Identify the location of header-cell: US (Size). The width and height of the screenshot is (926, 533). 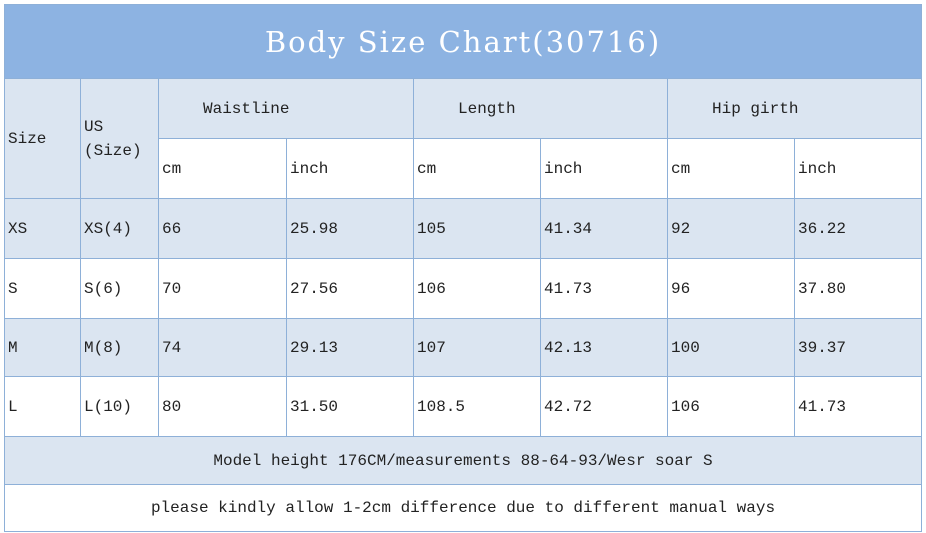
(119, 138).